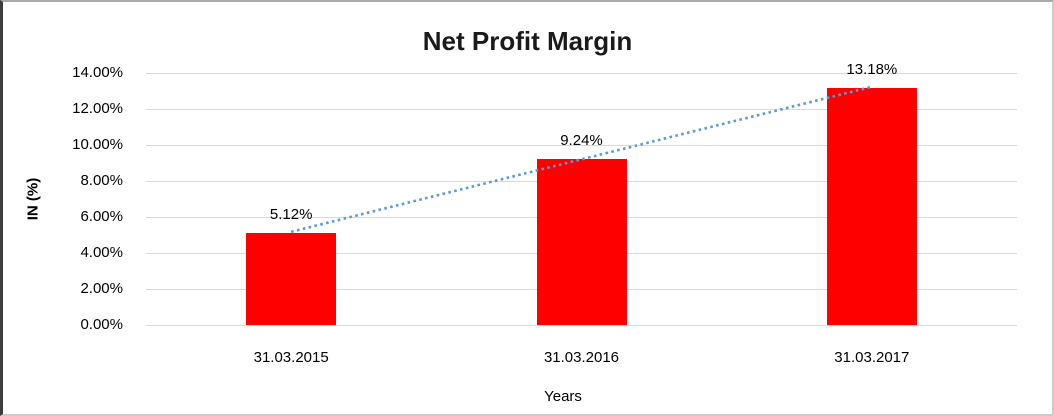 This screenshot has height=416, width=1054. What do you see at coordinates (101, 252) in the screenshot?
I see `y-axis-tick-label: 4.00%` at bounding box center [101, 252].